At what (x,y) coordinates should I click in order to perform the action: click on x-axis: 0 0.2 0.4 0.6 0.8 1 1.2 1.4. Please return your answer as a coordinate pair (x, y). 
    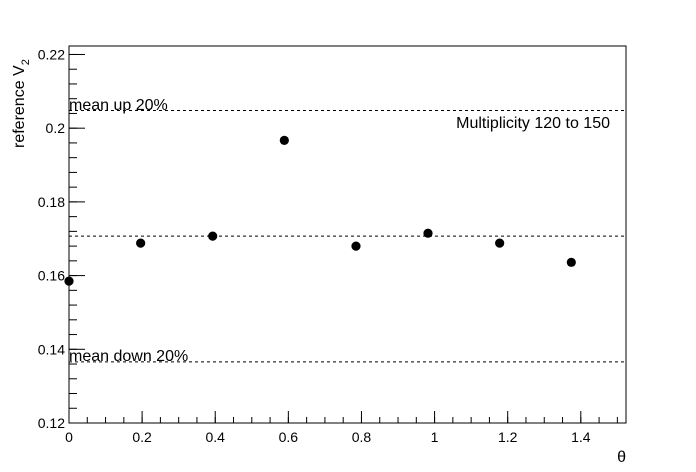
    Looking at the image, I should click on (341, 428).